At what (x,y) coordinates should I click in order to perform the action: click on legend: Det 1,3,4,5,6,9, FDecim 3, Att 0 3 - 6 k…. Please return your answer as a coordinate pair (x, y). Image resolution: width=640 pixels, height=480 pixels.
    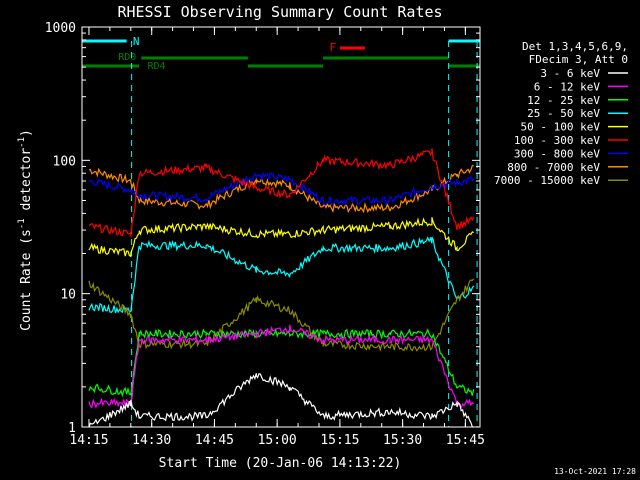
    Looking at the image, I should click on (561, 113).